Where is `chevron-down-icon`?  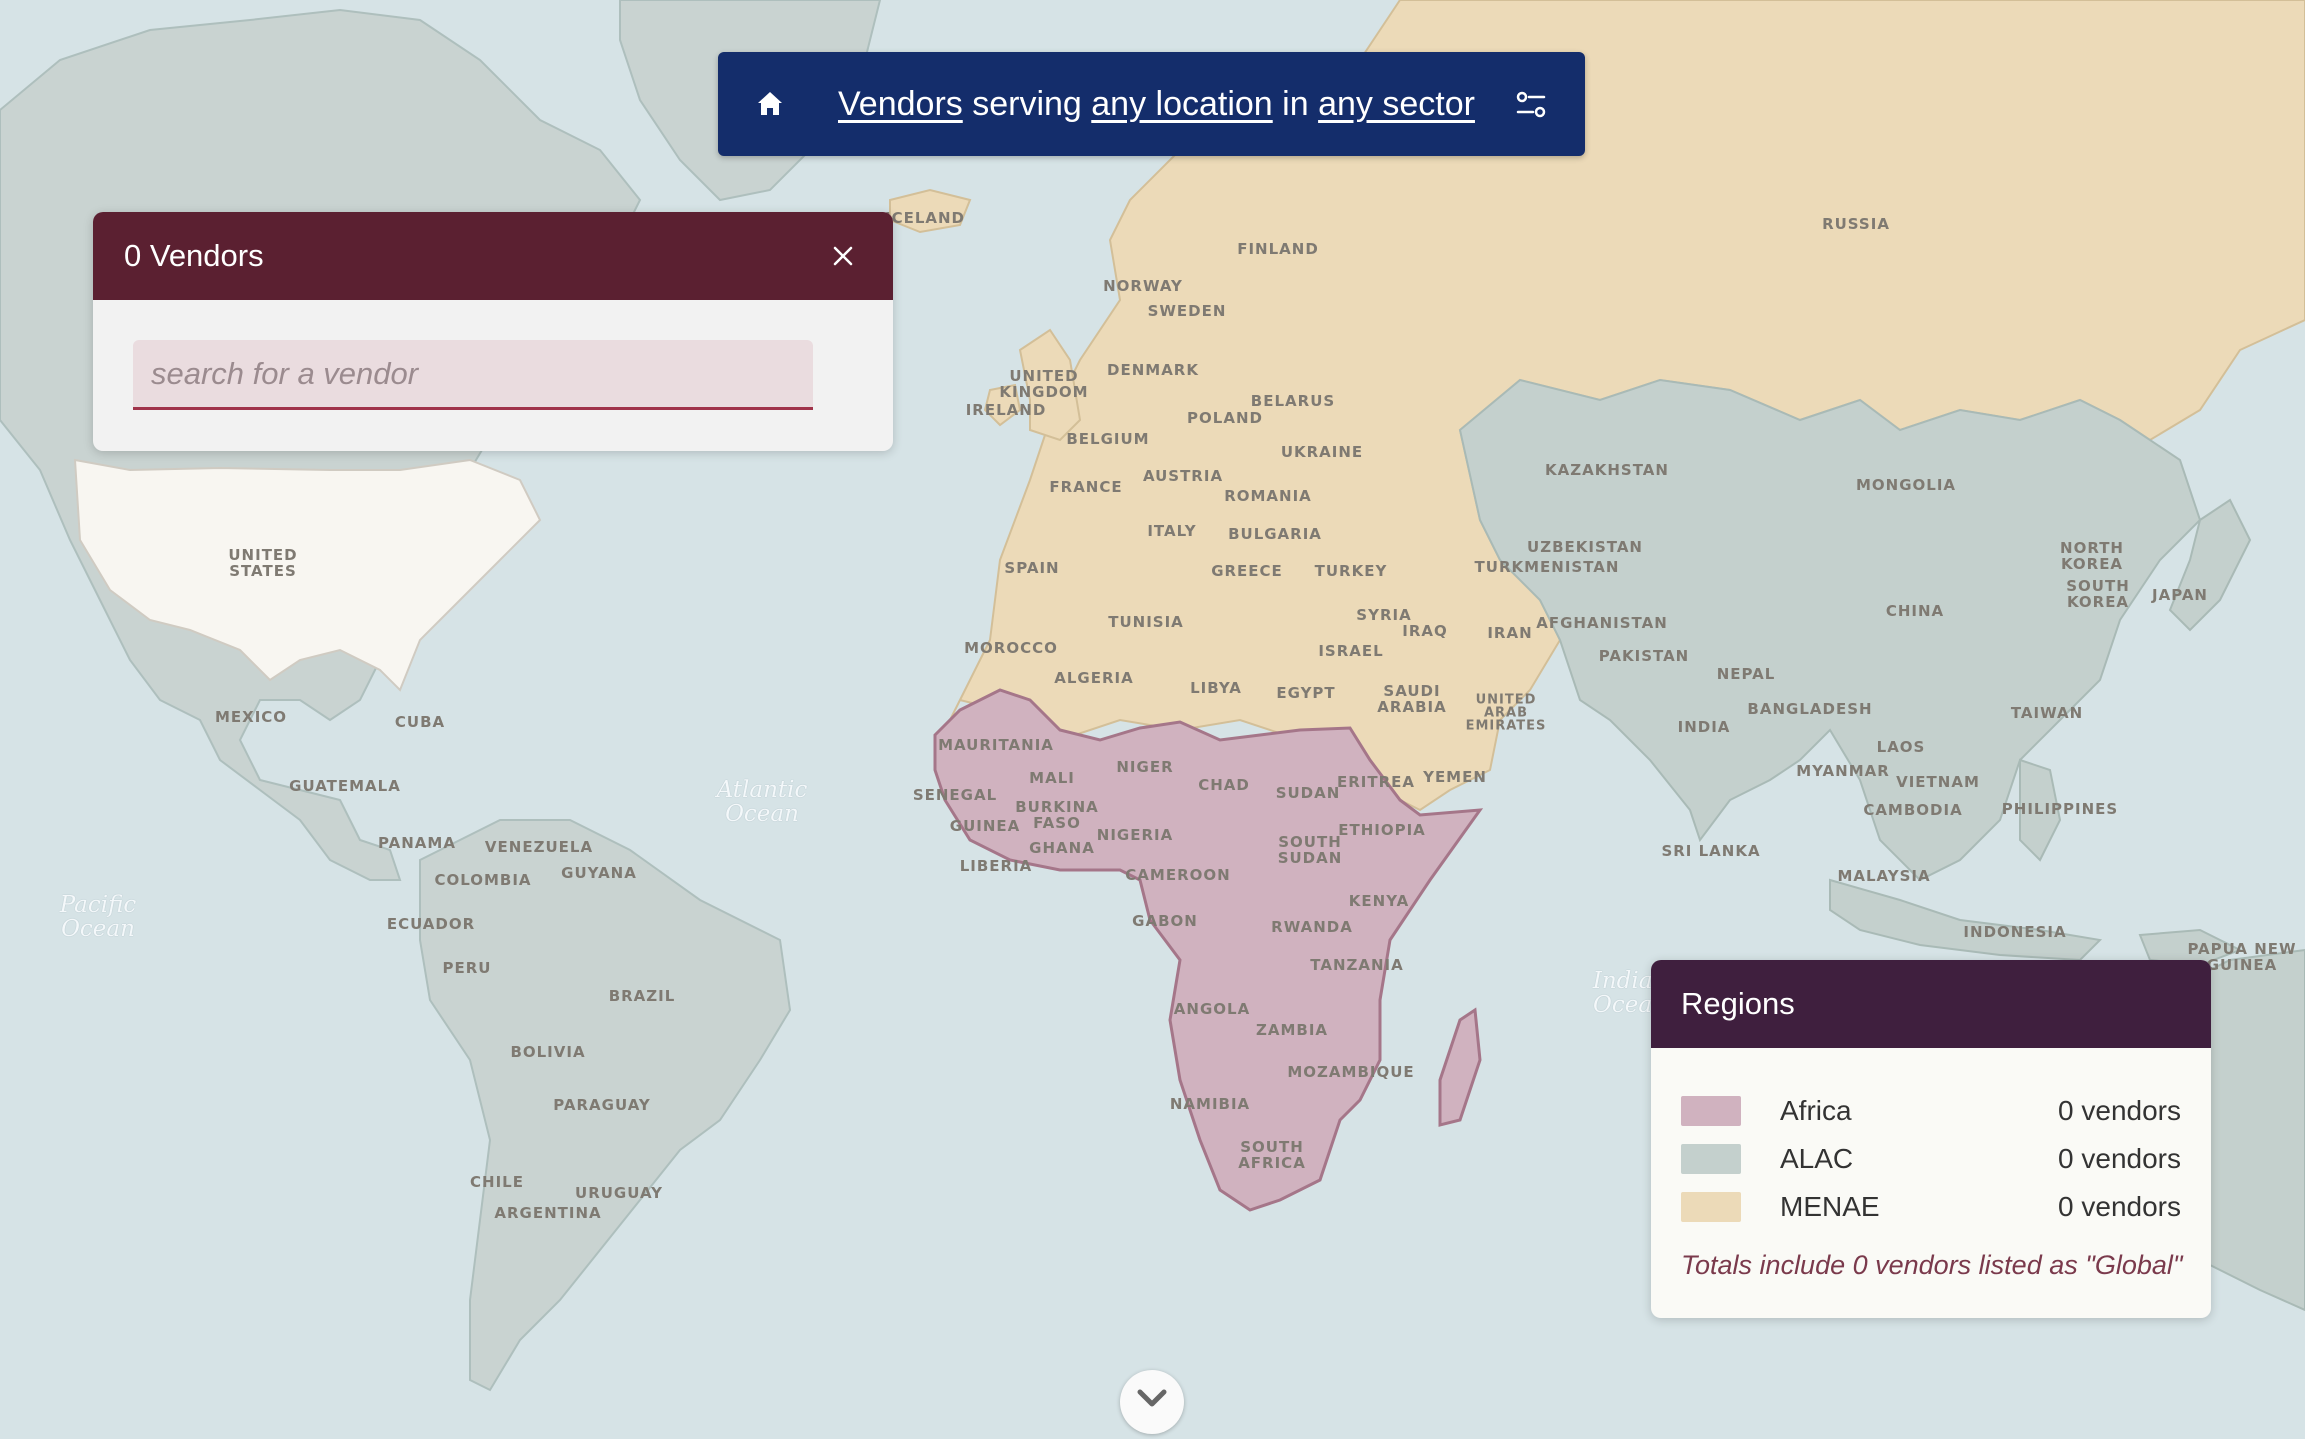
chevron-down-icon is located at coordinates (1152, 1398).